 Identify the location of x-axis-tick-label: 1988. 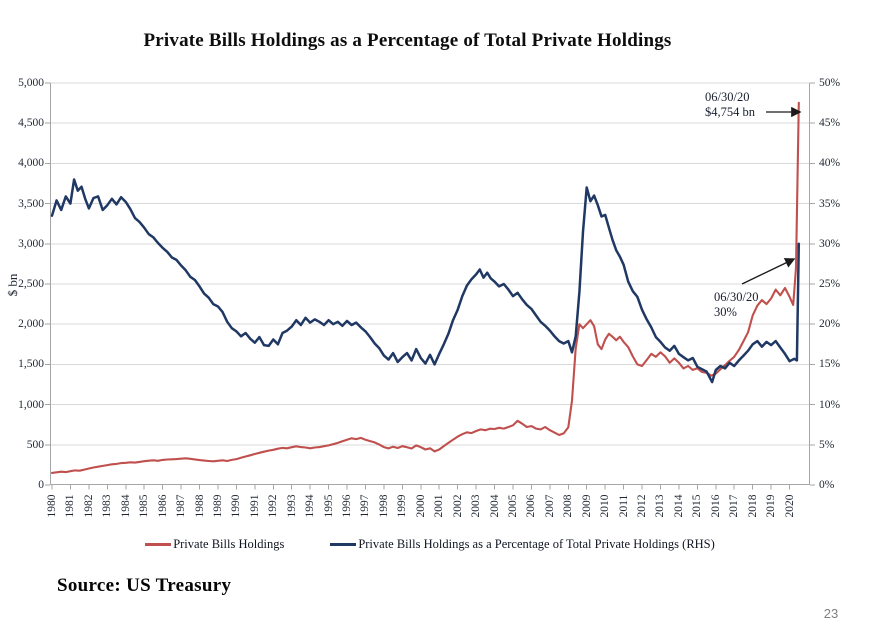
(199, 506).